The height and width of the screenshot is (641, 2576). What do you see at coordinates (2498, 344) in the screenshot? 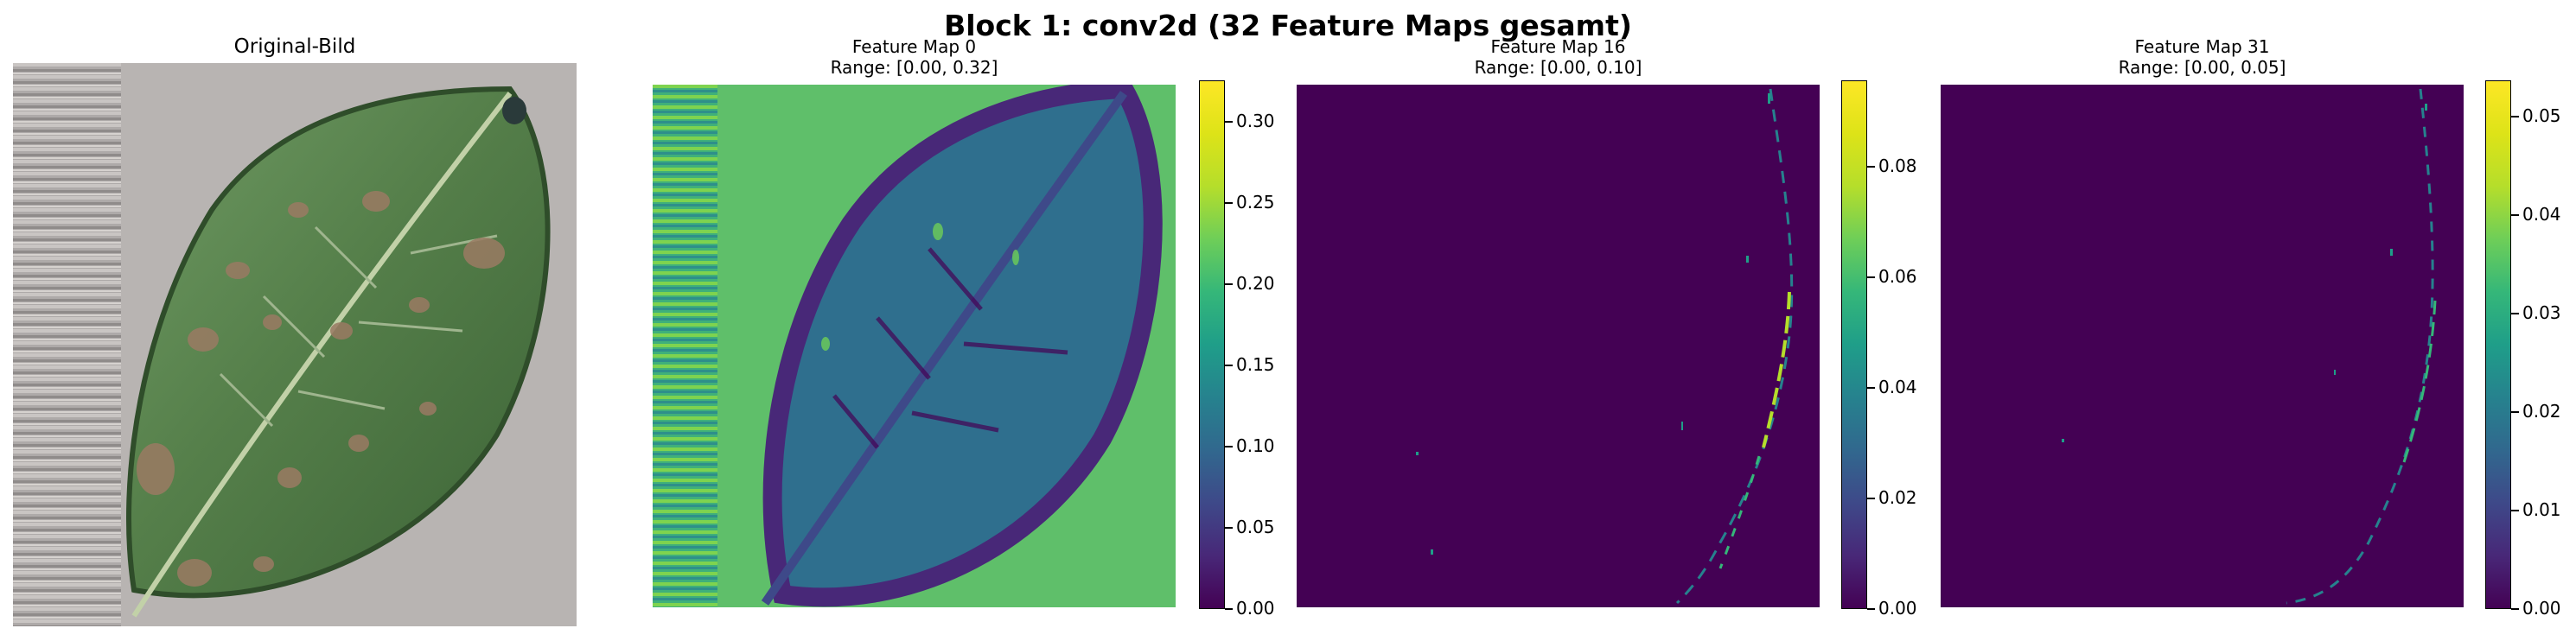
I see `feature-map-31-colorbar` at bounding box center [2498, 344].